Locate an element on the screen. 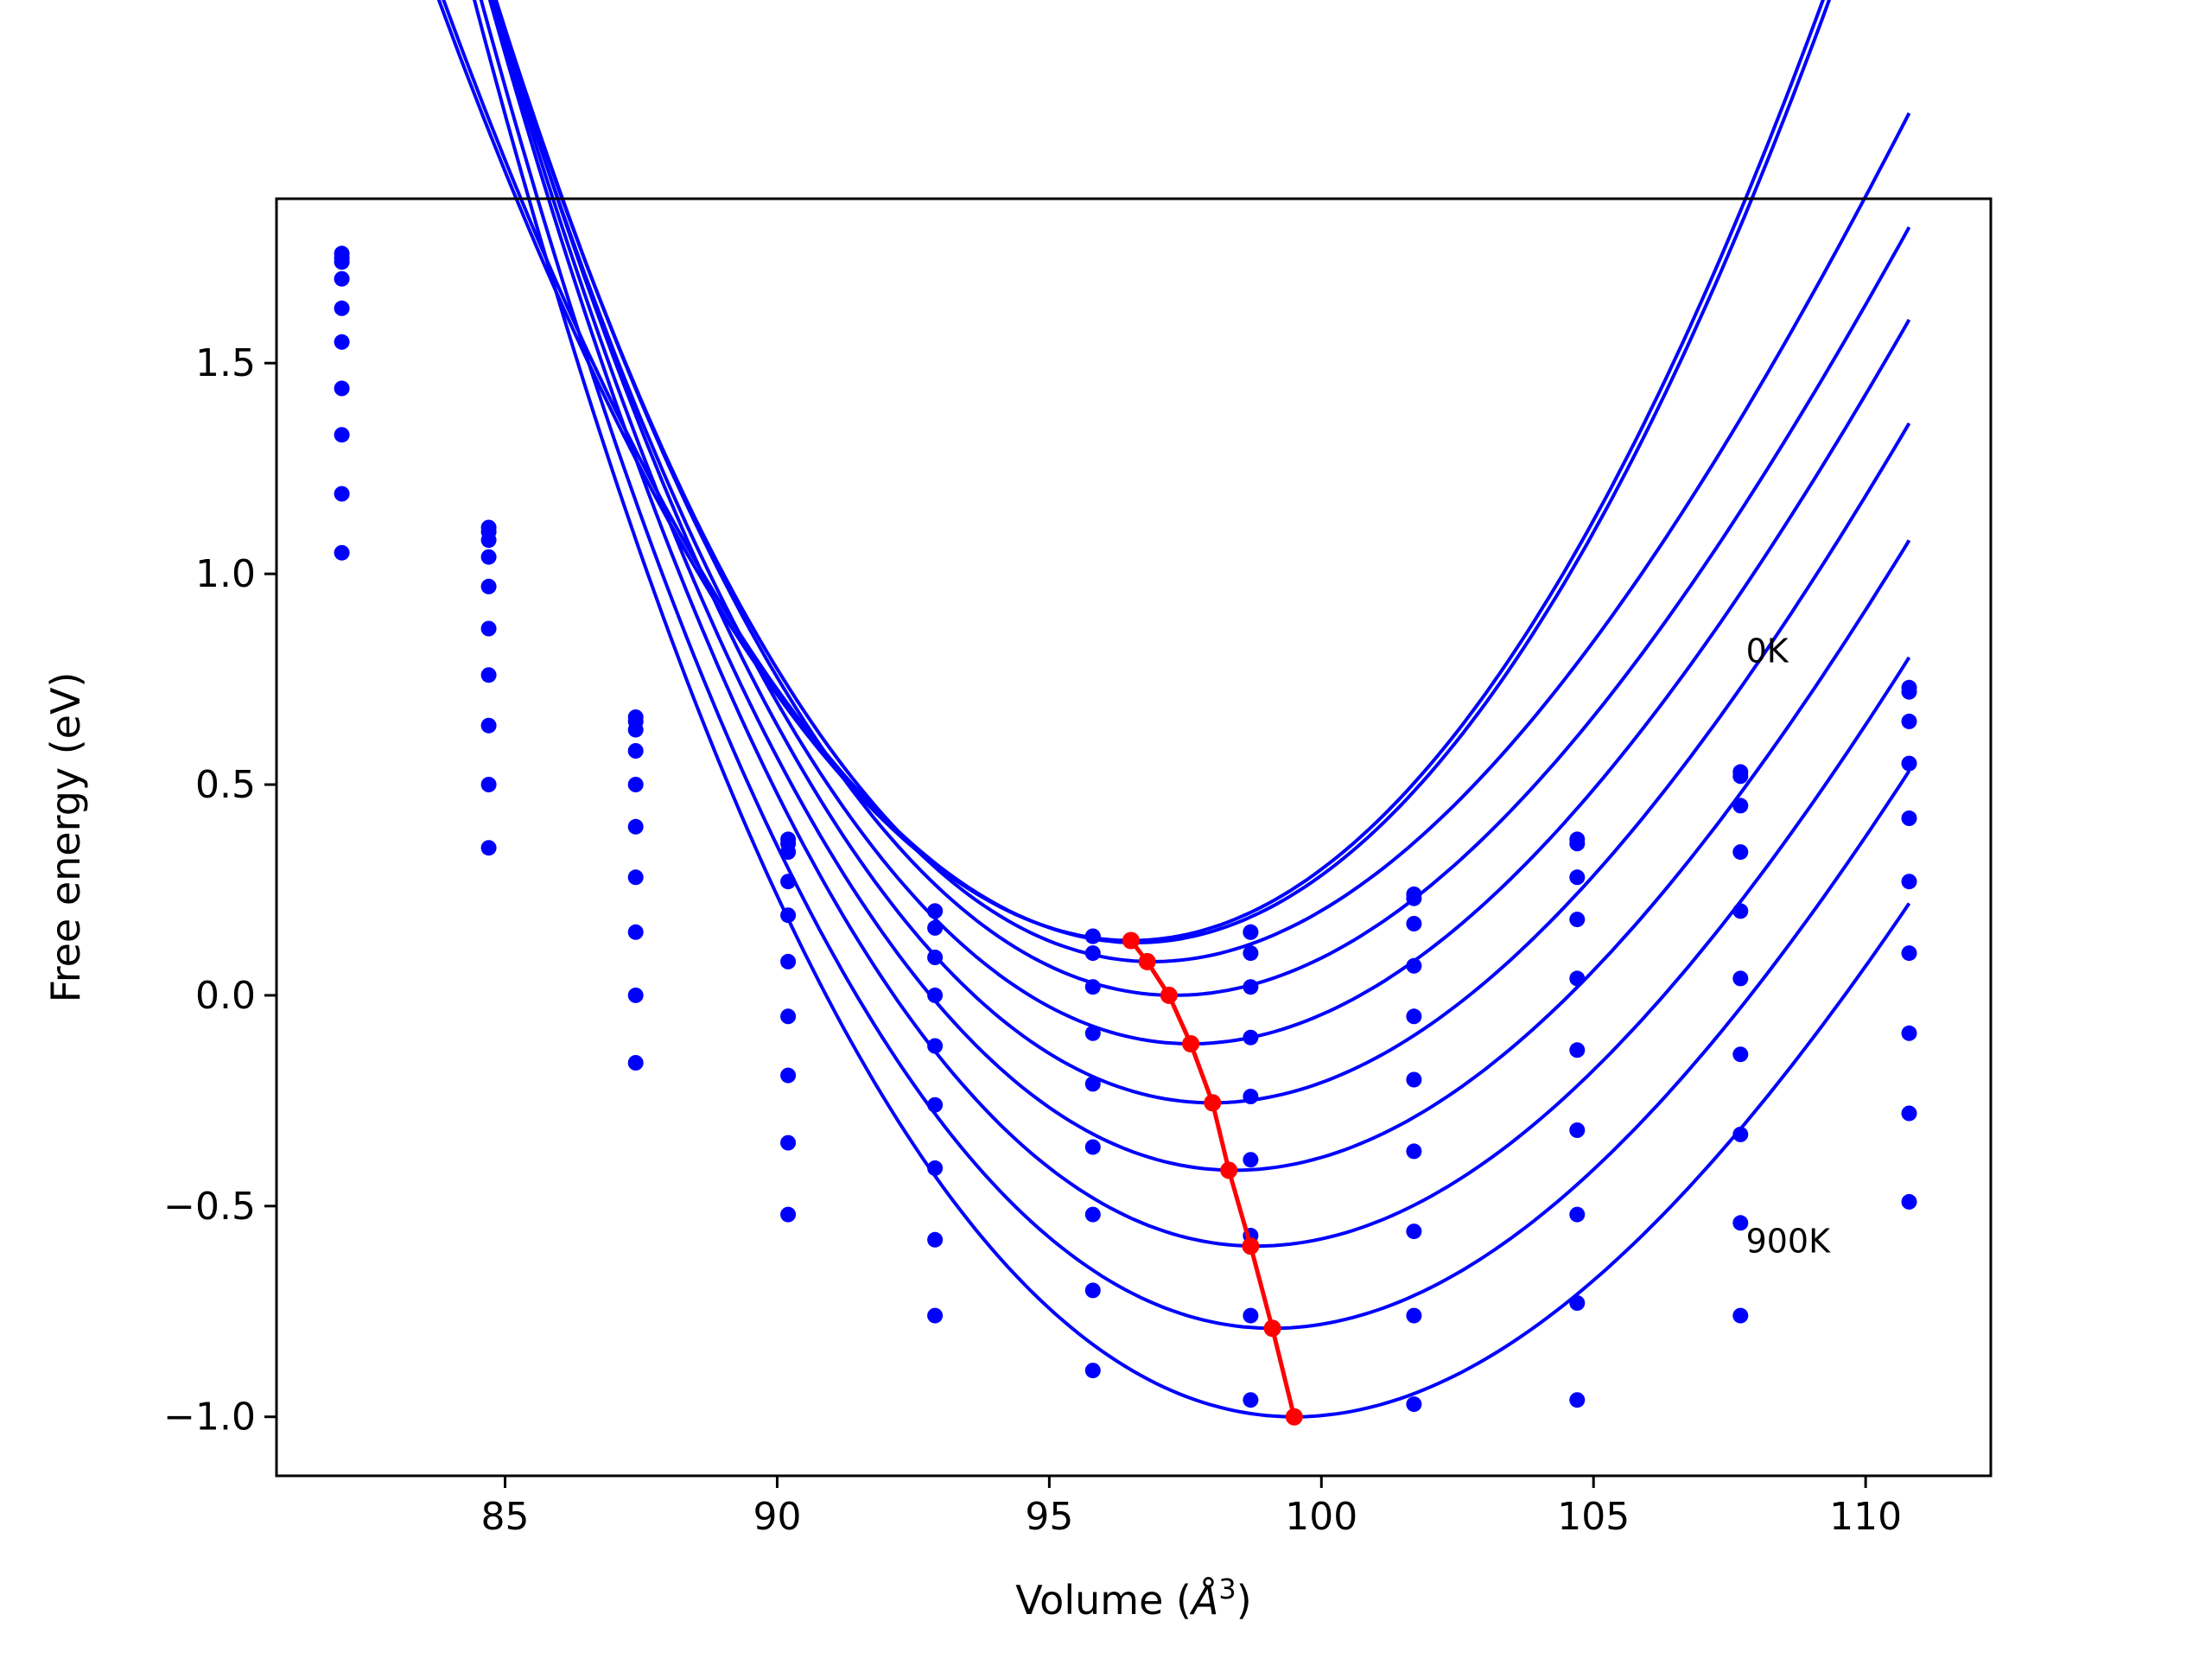  y-axis: −1.0 −0.5 0.0 0.5 1.0 1.5 is located at coordinates (219, 890).